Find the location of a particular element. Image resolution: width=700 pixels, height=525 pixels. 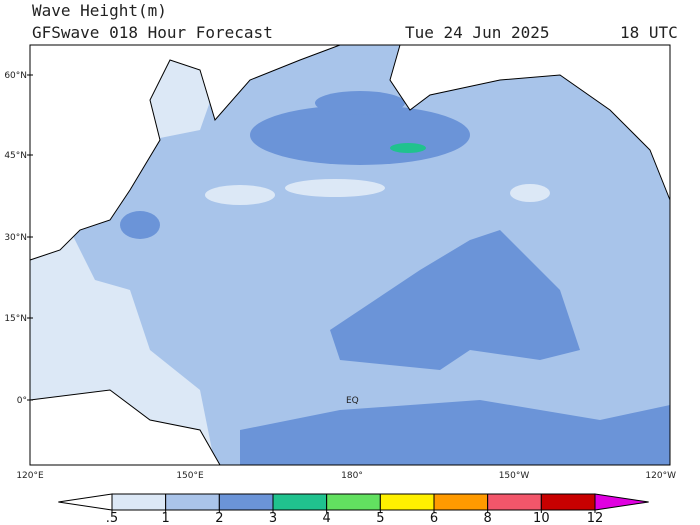

colorbar-label: 6 is located at coordinates (434, 518).